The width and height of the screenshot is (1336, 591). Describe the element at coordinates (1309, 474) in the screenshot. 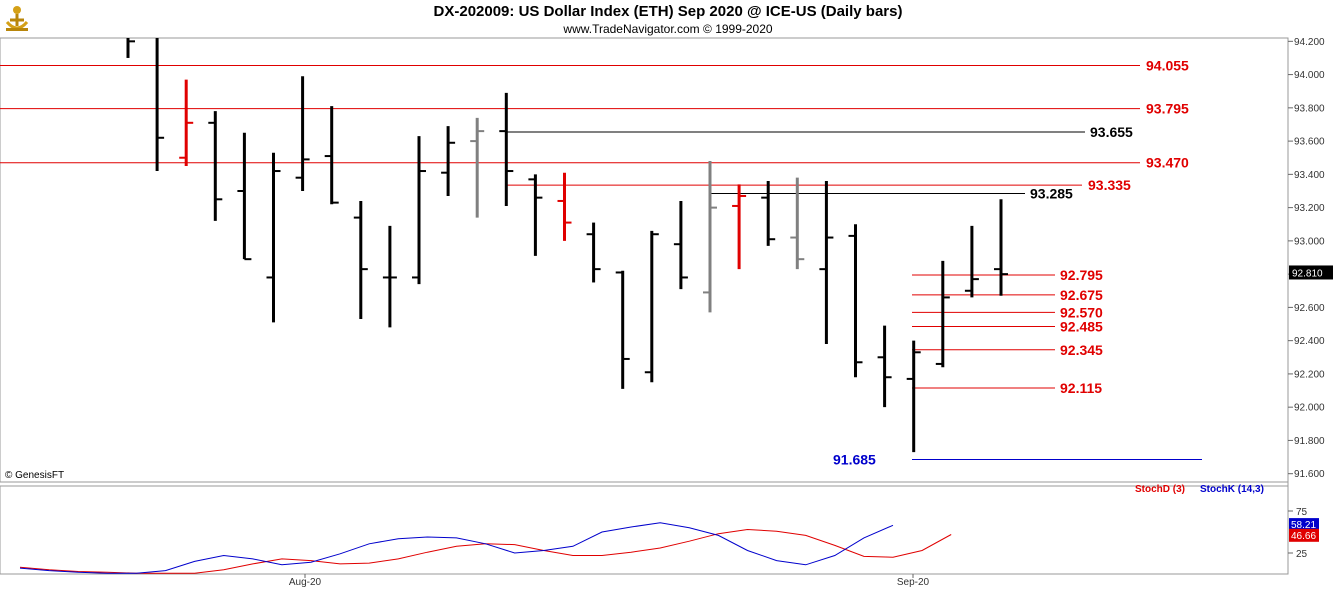

I see `price-tick-label: 91.600` at that location.